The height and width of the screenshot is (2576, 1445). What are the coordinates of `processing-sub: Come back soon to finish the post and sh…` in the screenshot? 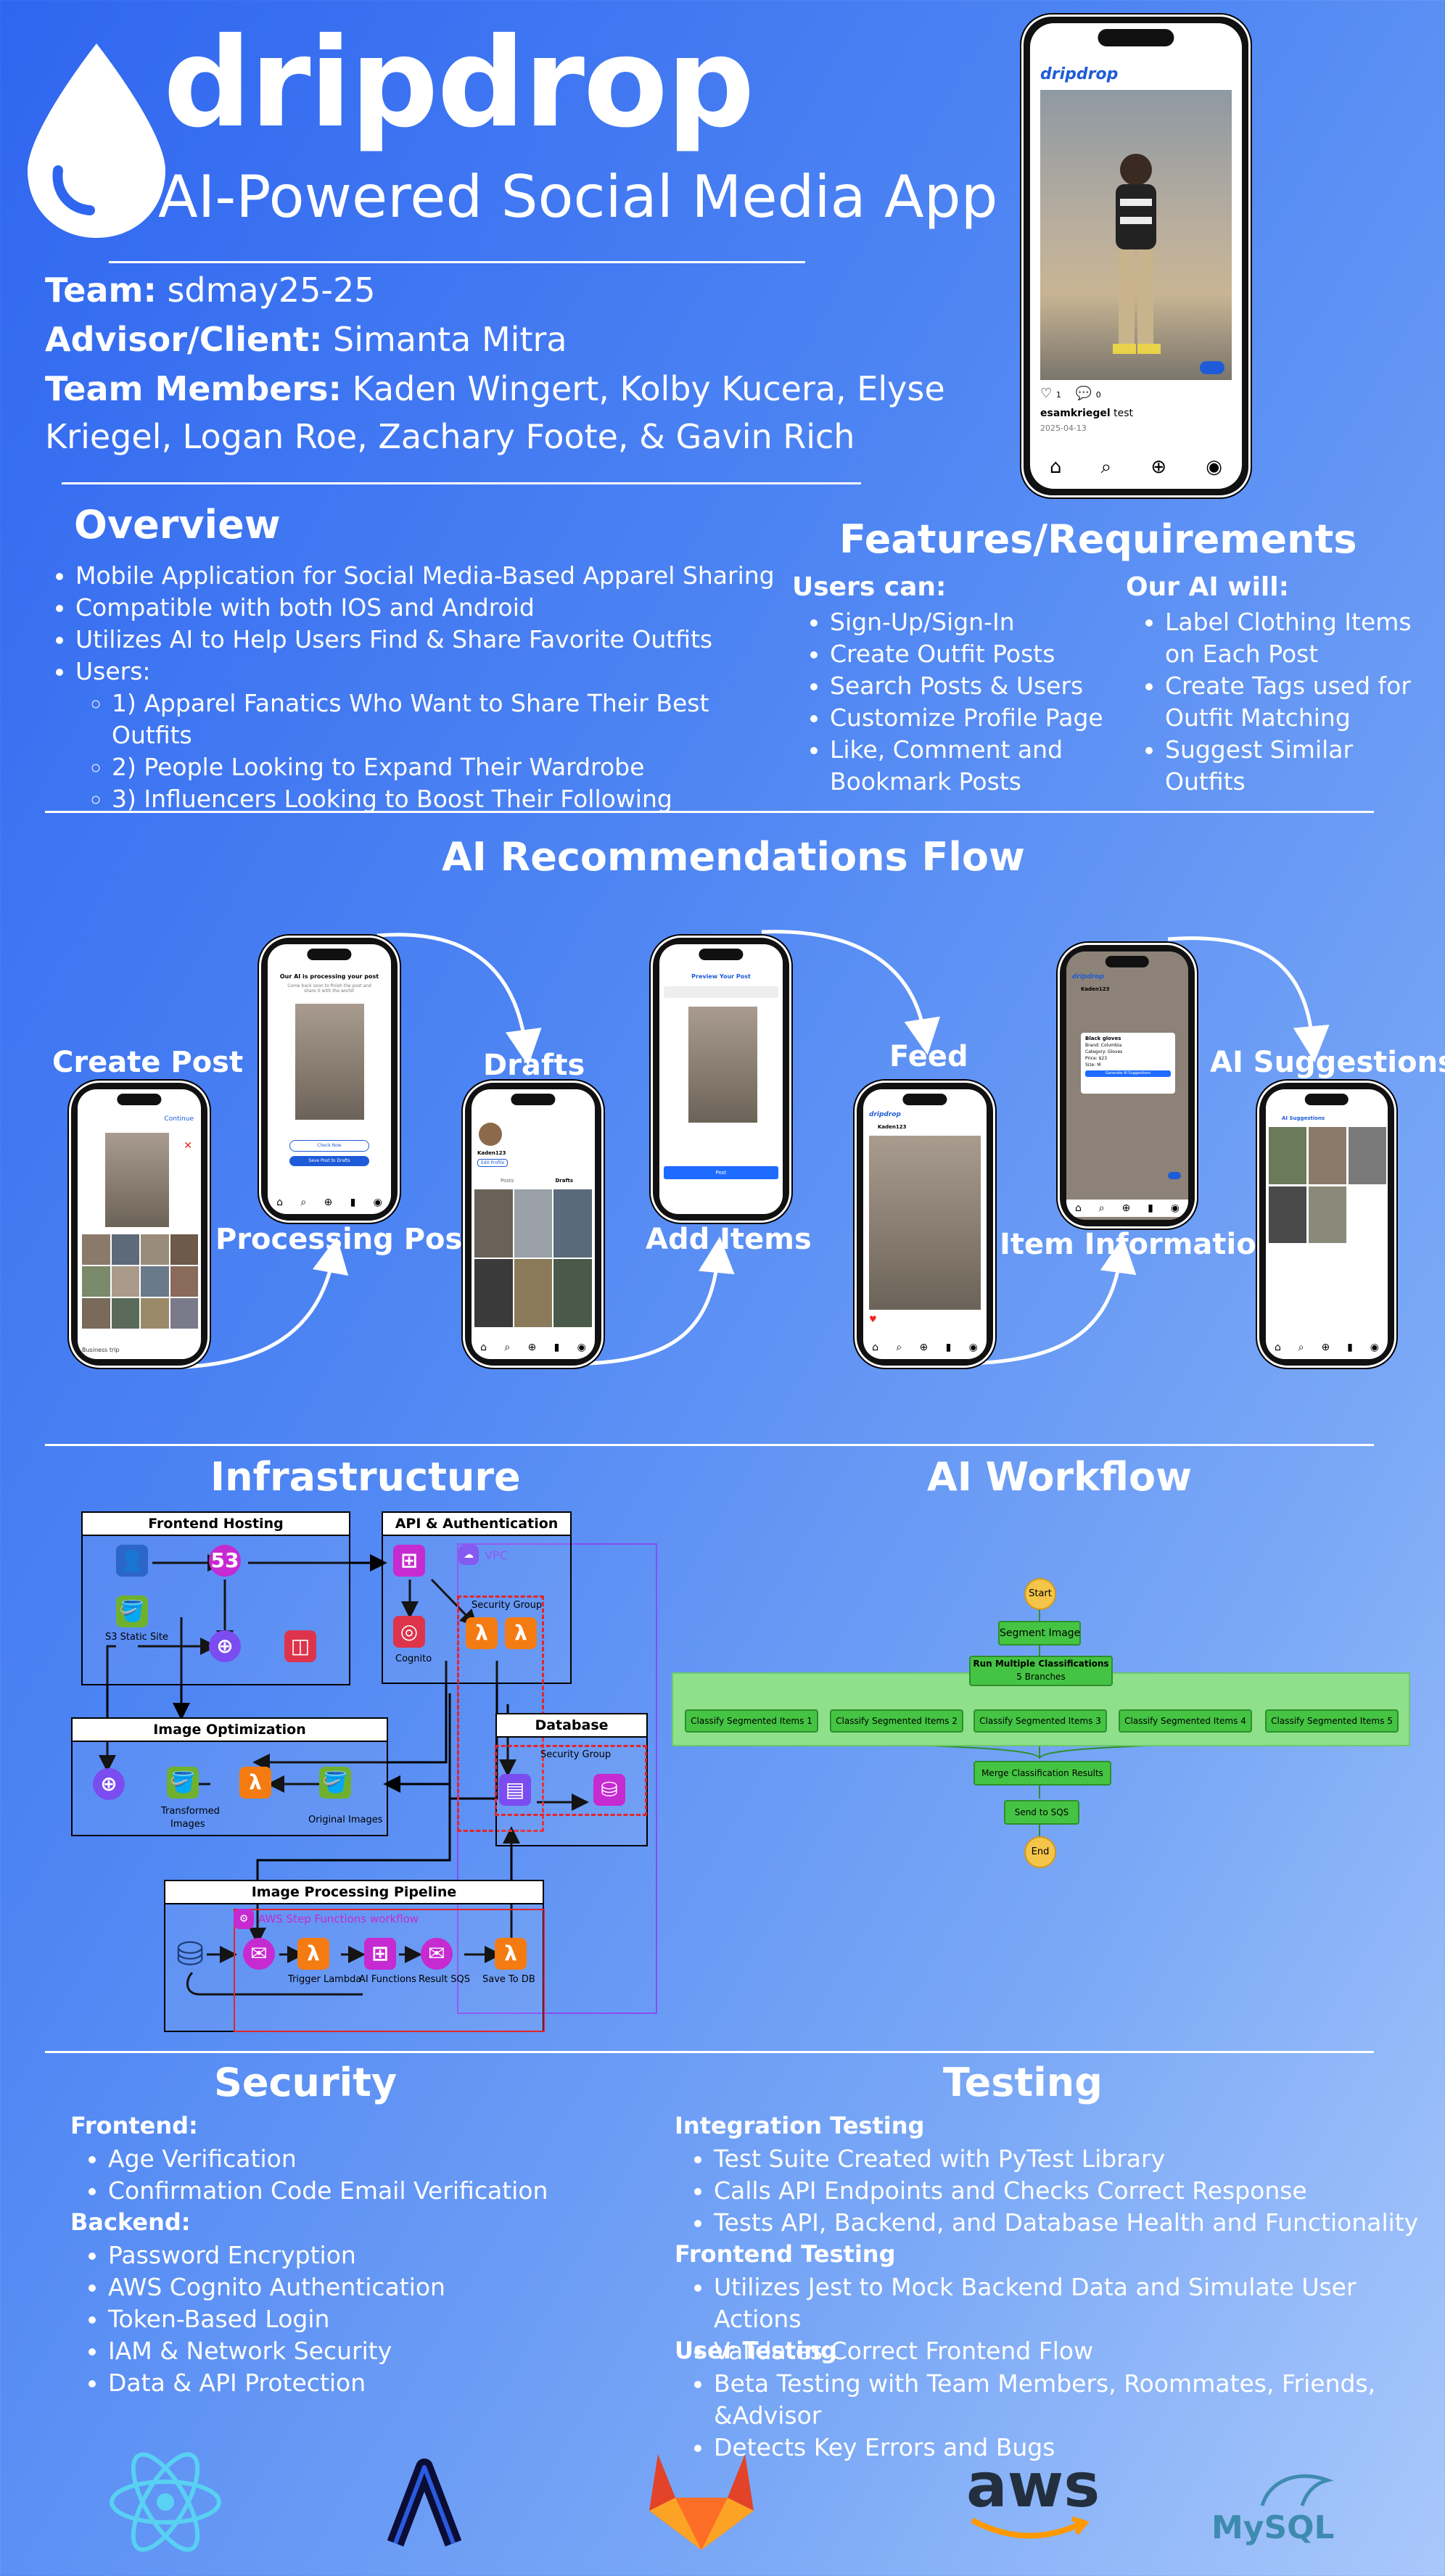 It's located at (329, 988).